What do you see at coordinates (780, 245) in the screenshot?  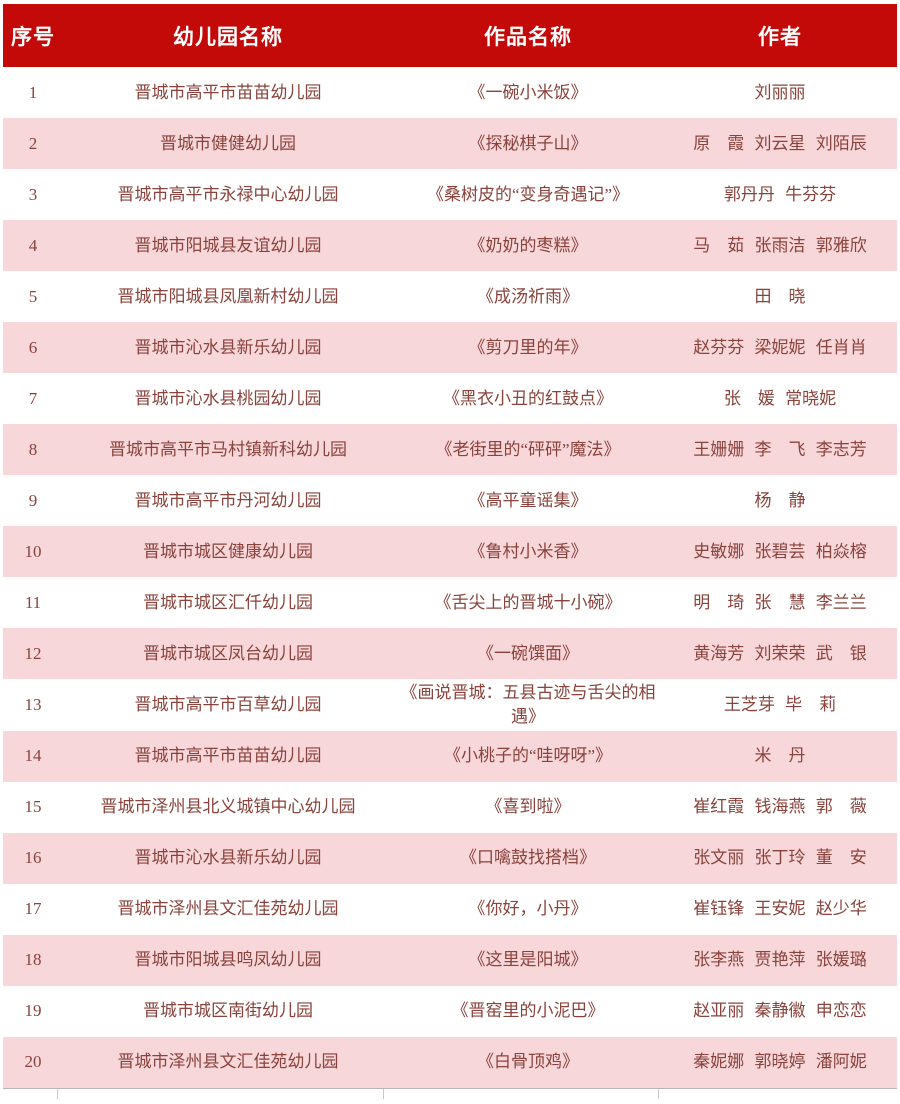 I see `author-names: 马 茹 张雨洁 郭雅欣` at bounding box center [780, 245].